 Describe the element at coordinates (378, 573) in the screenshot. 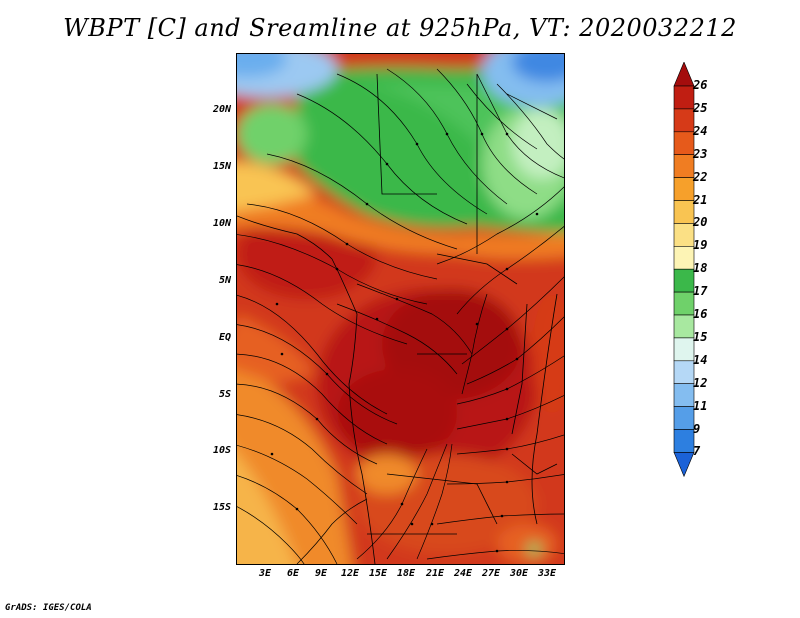

I see `lon-label: 15E` at that location.